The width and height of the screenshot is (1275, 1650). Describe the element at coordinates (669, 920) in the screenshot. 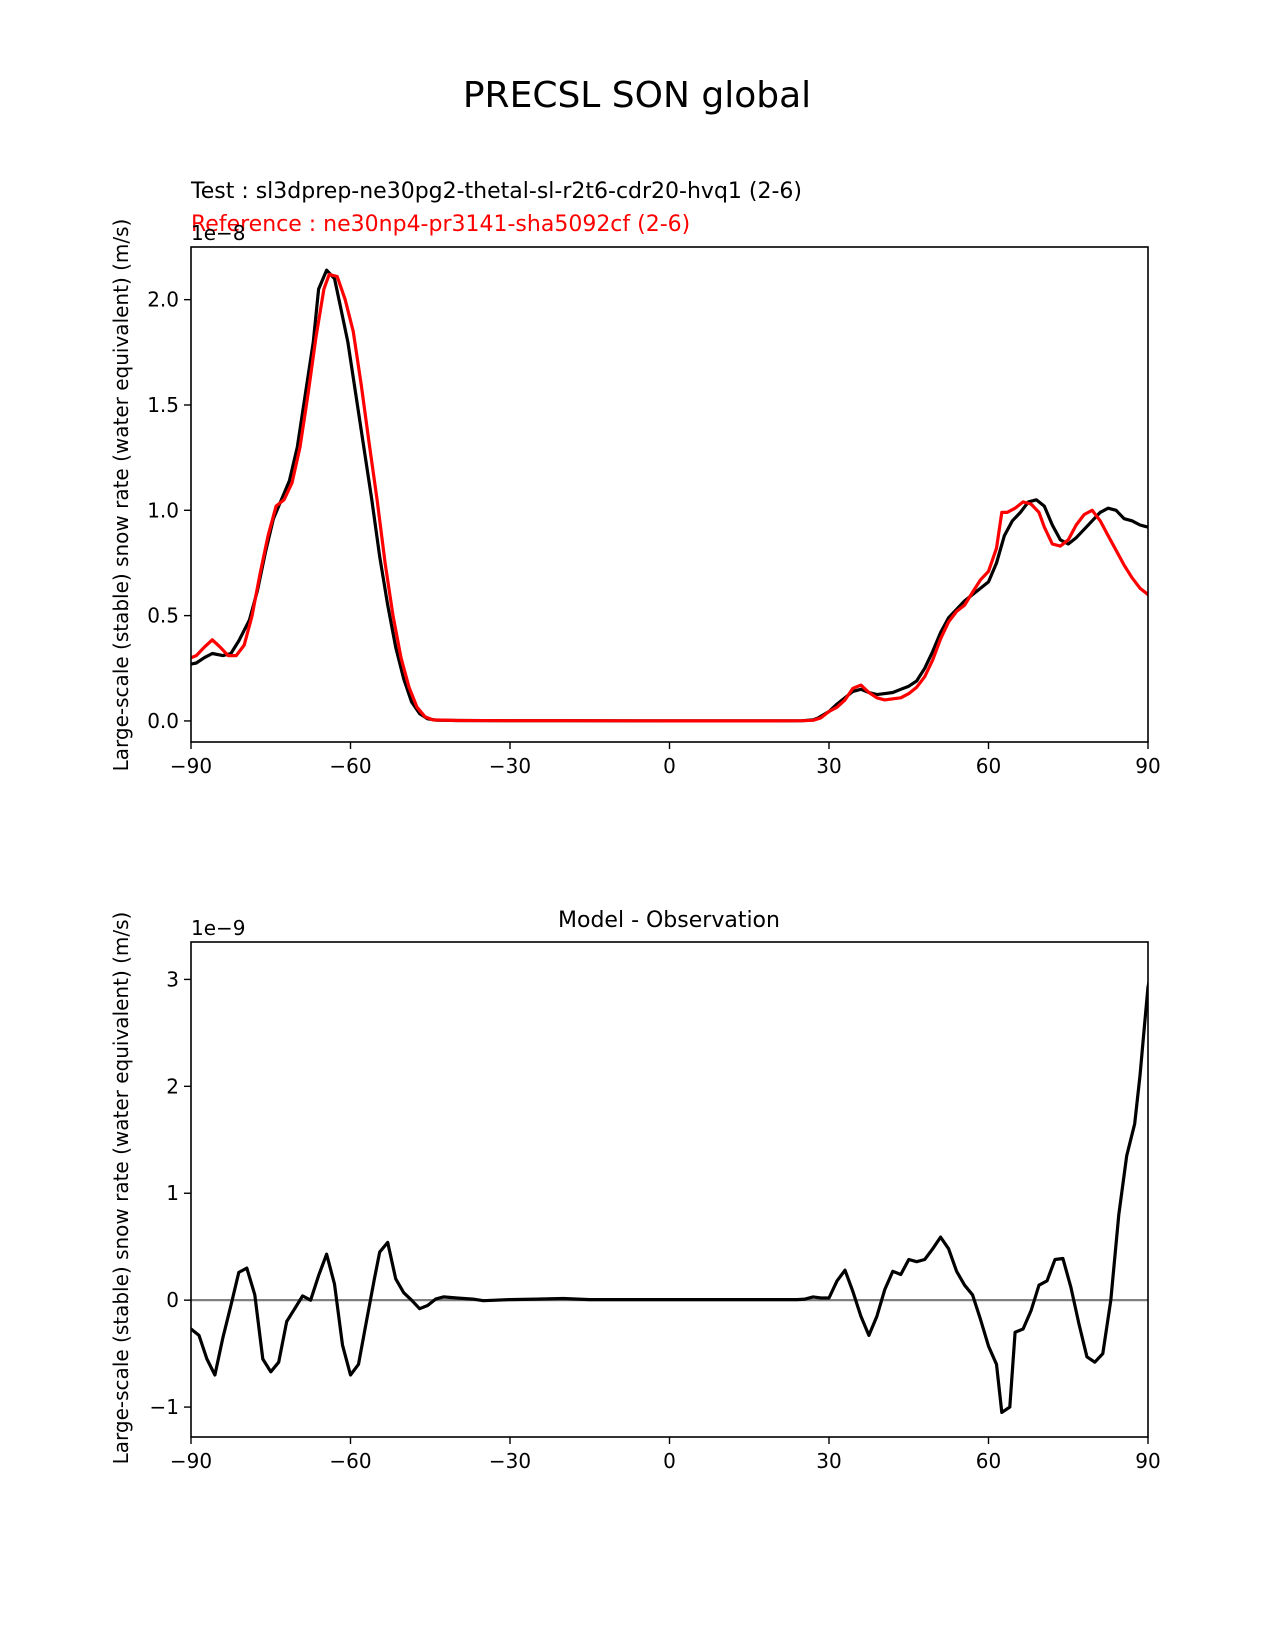

I see `bottom-panel-title: Model - Observation` at that location.